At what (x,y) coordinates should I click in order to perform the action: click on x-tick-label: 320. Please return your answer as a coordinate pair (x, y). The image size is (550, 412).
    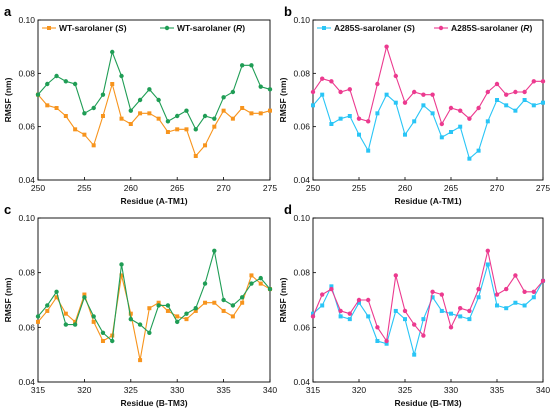
    Looking at the image, I should click on (84, 390).